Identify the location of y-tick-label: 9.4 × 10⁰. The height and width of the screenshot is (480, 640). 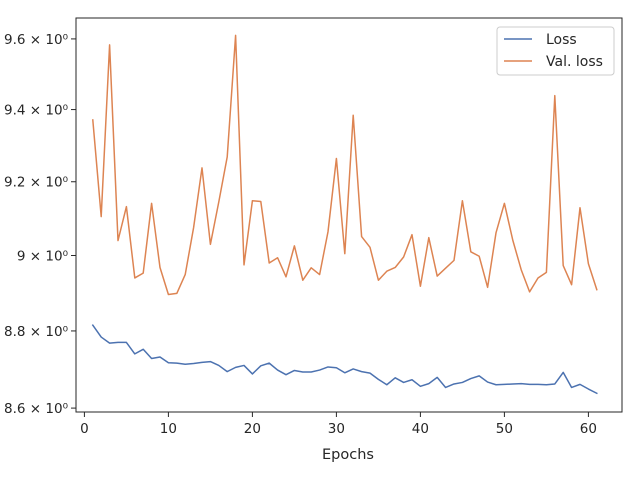
(36, 111).